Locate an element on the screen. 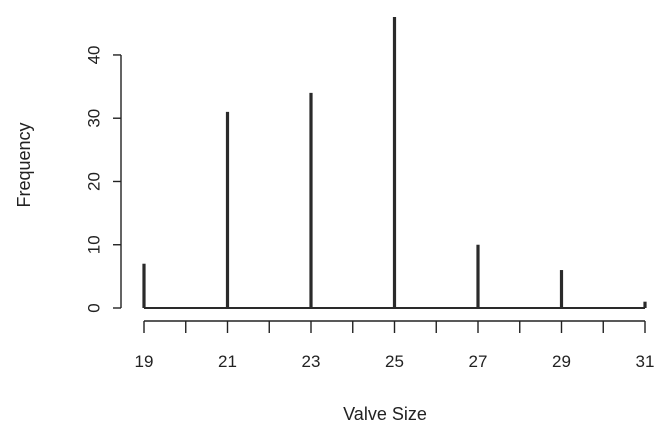 This screenshot has height=431, width=660. x-axis-tick-label: 31 is located at coordinates (645, 361).